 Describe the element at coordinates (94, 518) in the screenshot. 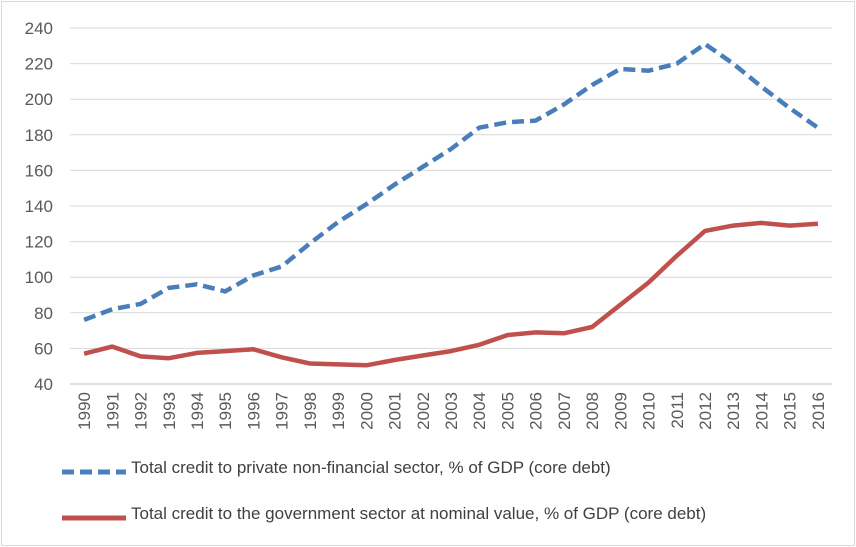

I see `legend-swatch-government-credit` at that location.